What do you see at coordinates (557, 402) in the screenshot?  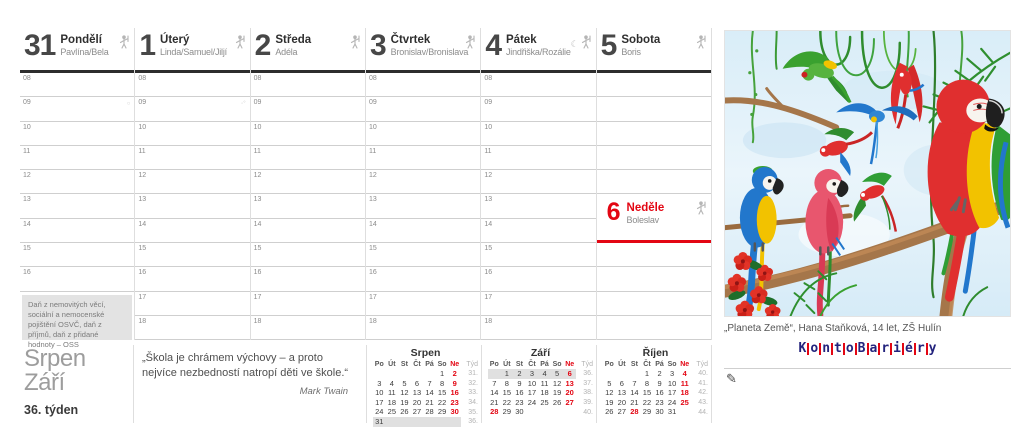 I see `minical-day: 26` at bounding box center [557, 402].